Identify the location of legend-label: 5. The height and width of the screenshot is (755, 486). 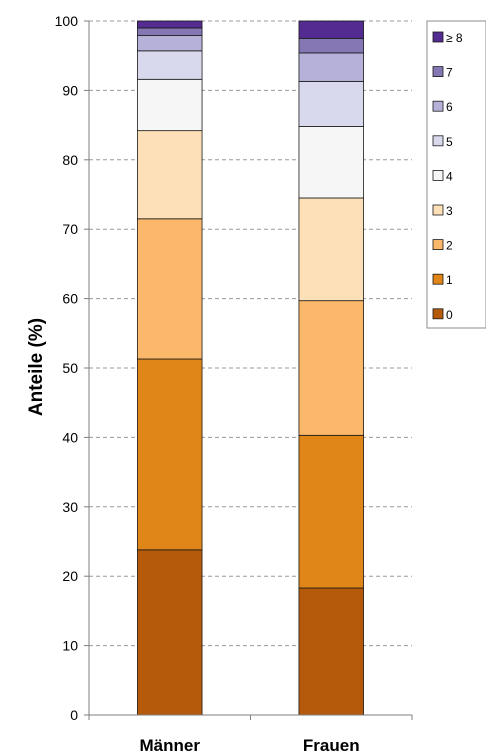
(449, 142).